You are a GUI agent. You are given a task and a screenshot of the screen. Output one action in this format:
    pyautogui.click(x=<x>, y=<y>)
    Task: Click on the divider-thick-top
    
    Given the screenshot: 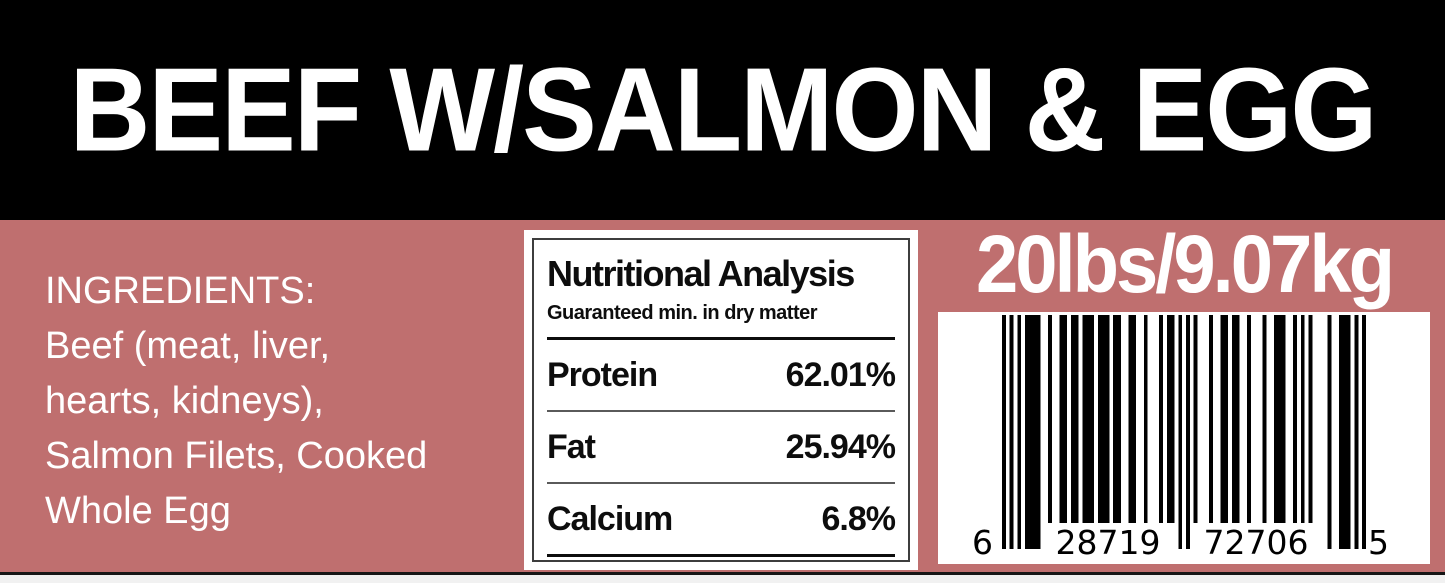 What is the action you would take?
    pyautogui.click(x=721, y=338)
    